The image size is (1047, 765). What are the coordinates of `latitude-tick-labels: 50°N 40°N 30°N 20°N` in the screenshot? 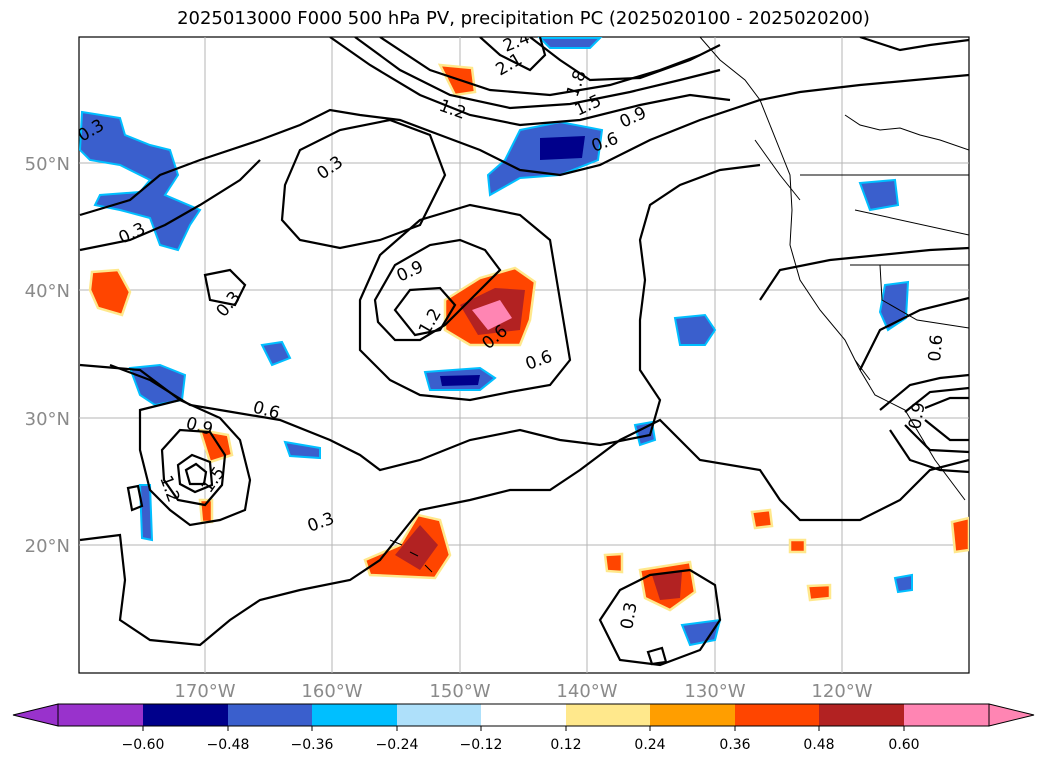 It's located at (47, 355).